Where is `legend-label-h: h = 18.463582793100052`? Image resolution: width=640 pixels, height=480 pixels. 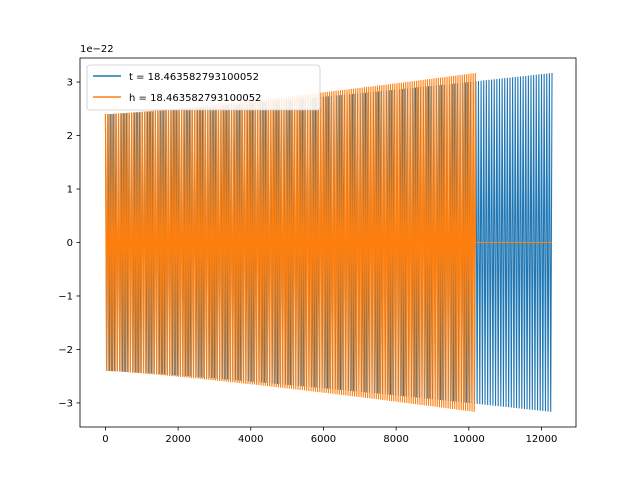 legend-label-h: h = 18.463582793100052 is located at coordinates (195, 98).